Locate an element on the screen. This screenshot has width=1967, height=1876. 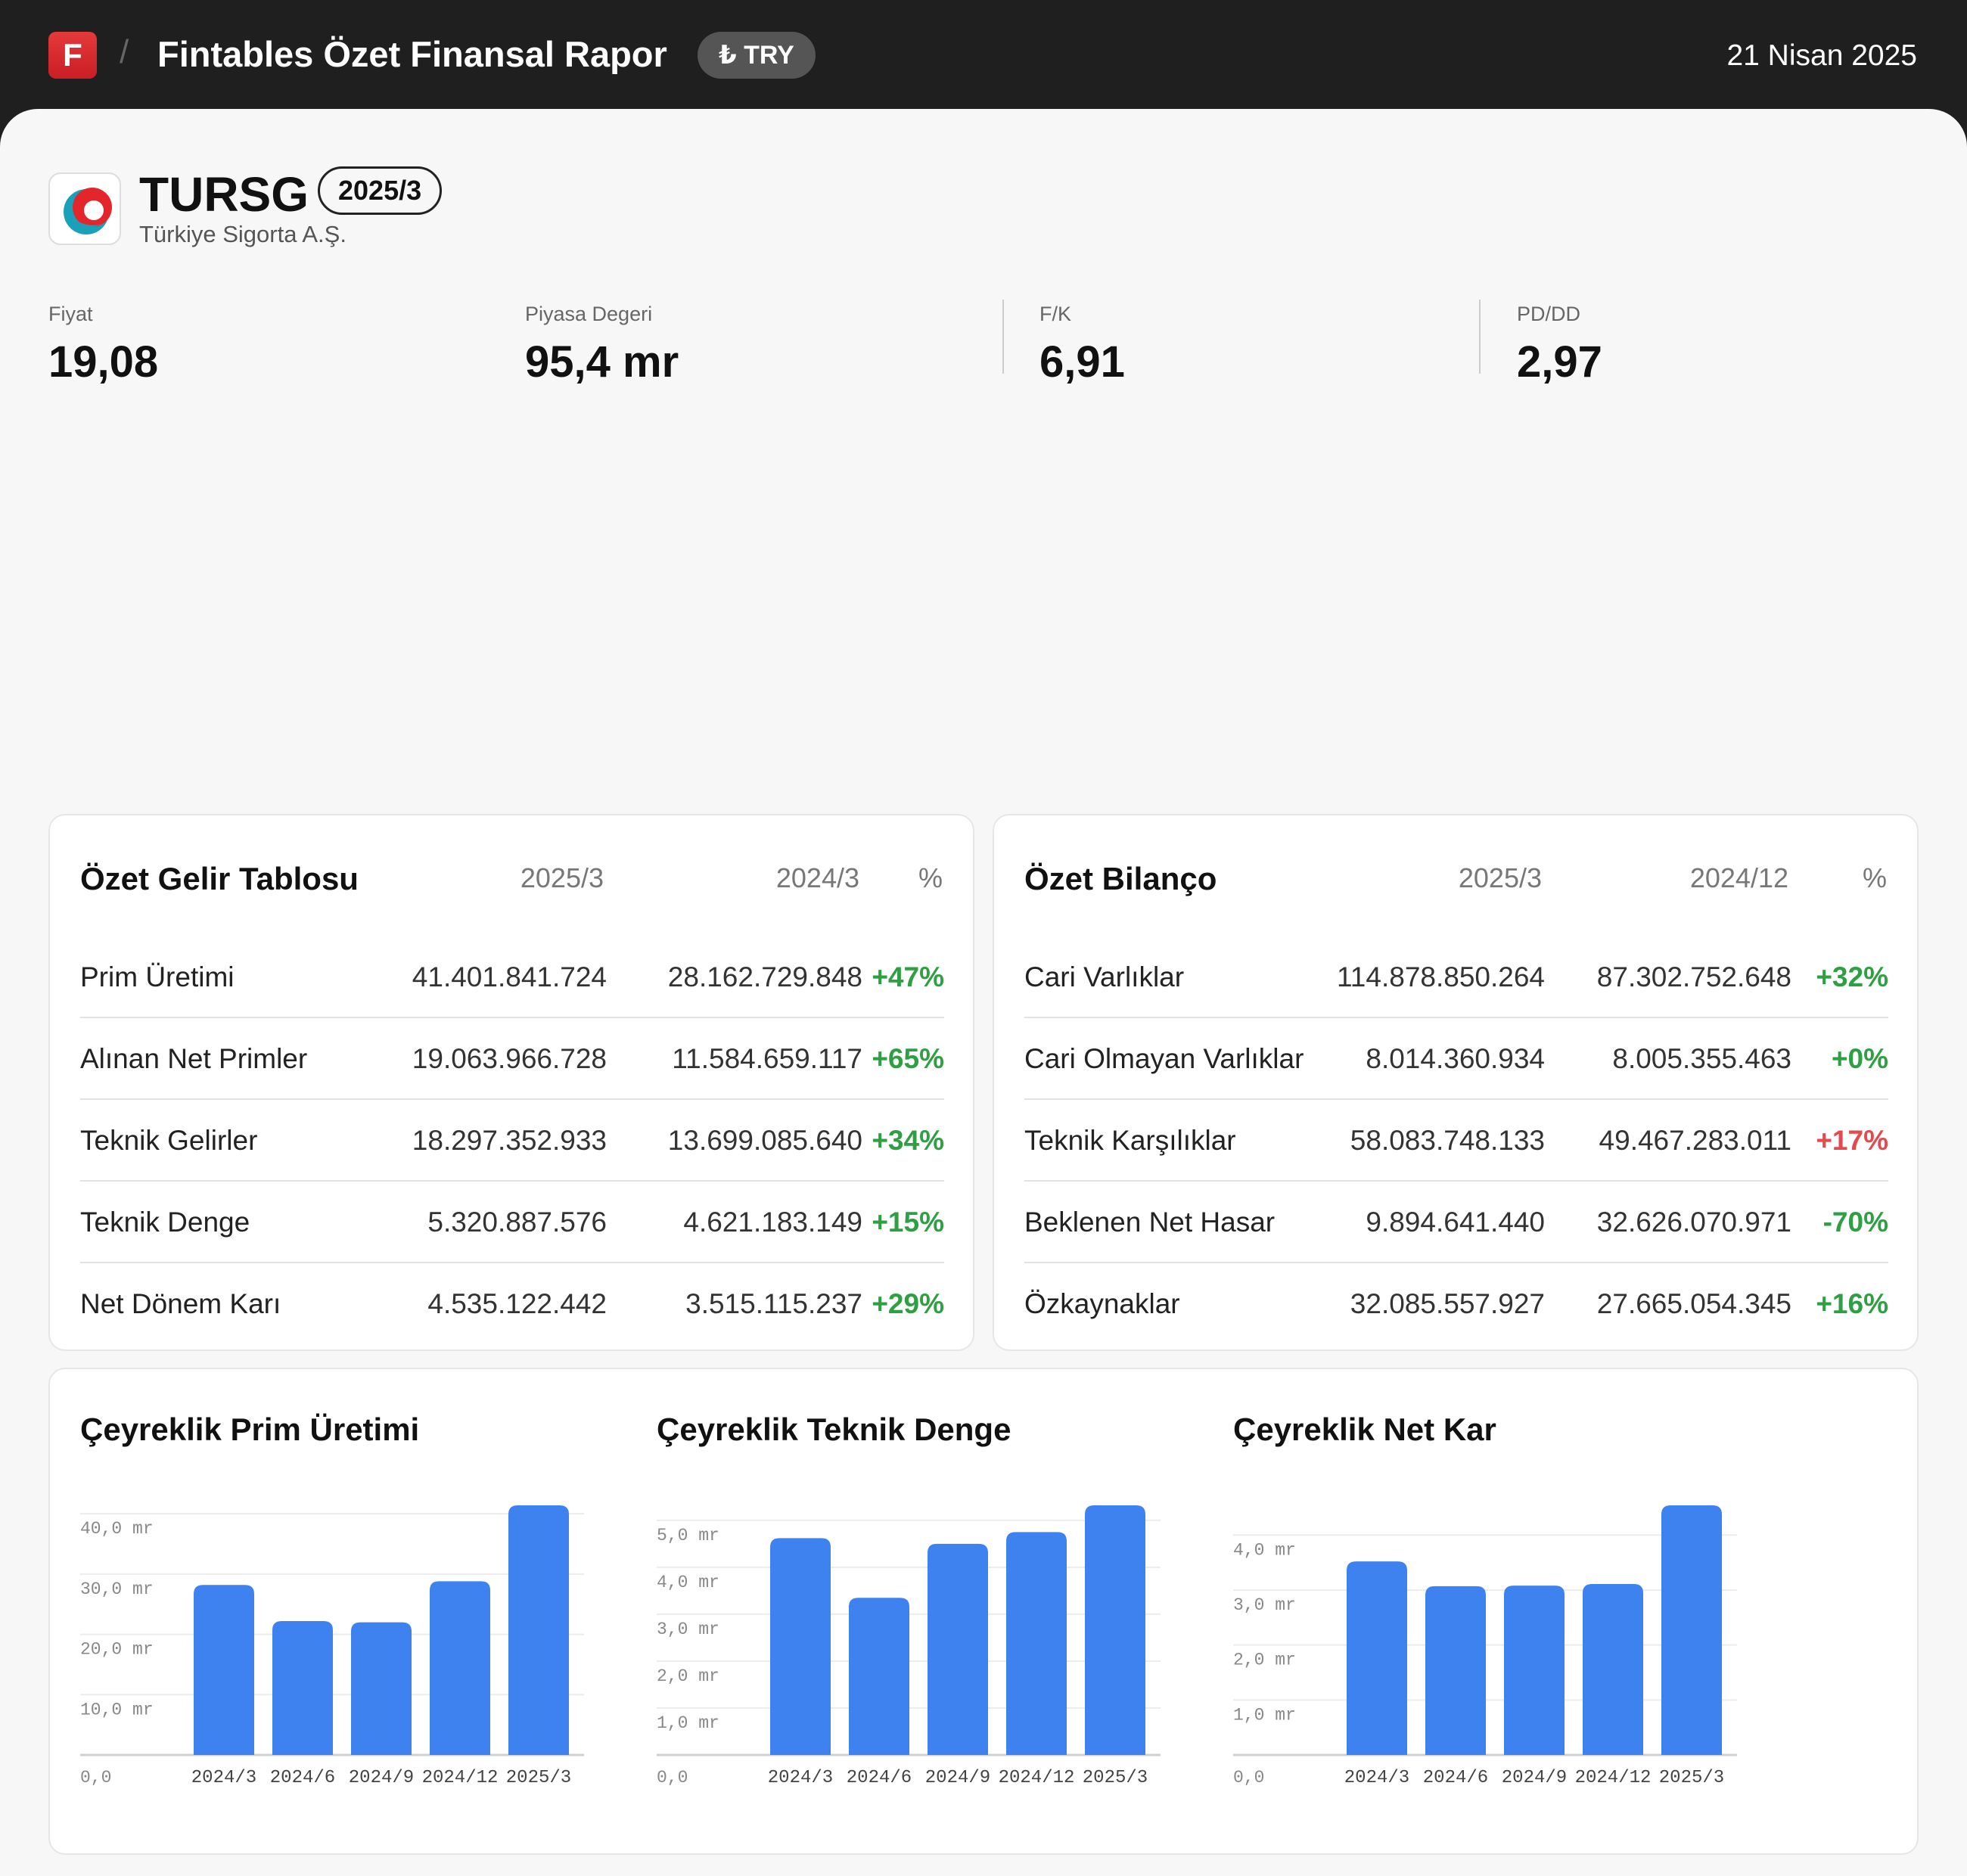
metric-pb: PD/DD 2,97 is located at coordinates (1559, 345).